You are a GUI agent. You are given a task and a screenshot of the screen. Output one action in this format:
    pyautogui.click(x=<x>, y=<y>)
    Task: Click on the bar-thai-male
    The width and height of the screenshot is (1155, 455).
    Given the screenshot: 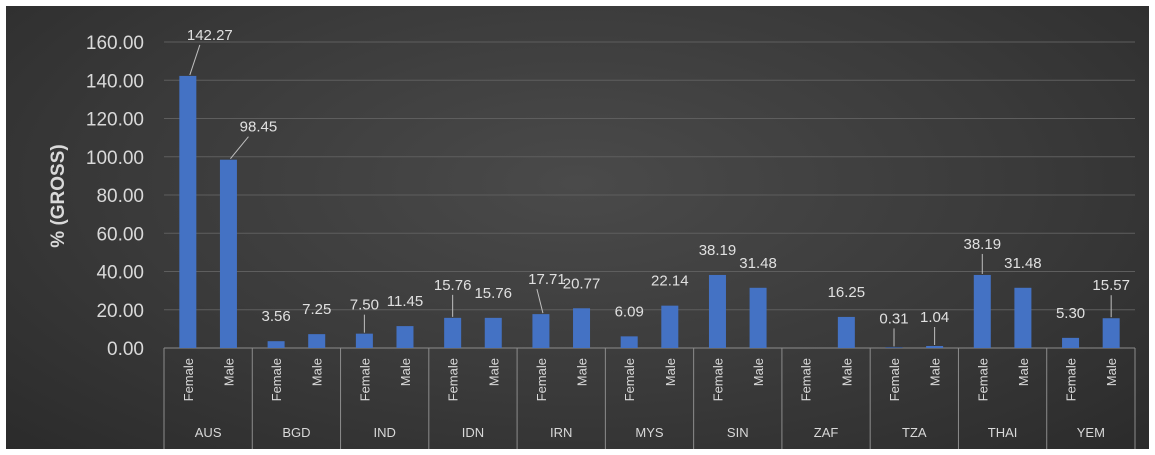 What is the action you would take?
    pyautogui.click(x=1023, y=317)
    